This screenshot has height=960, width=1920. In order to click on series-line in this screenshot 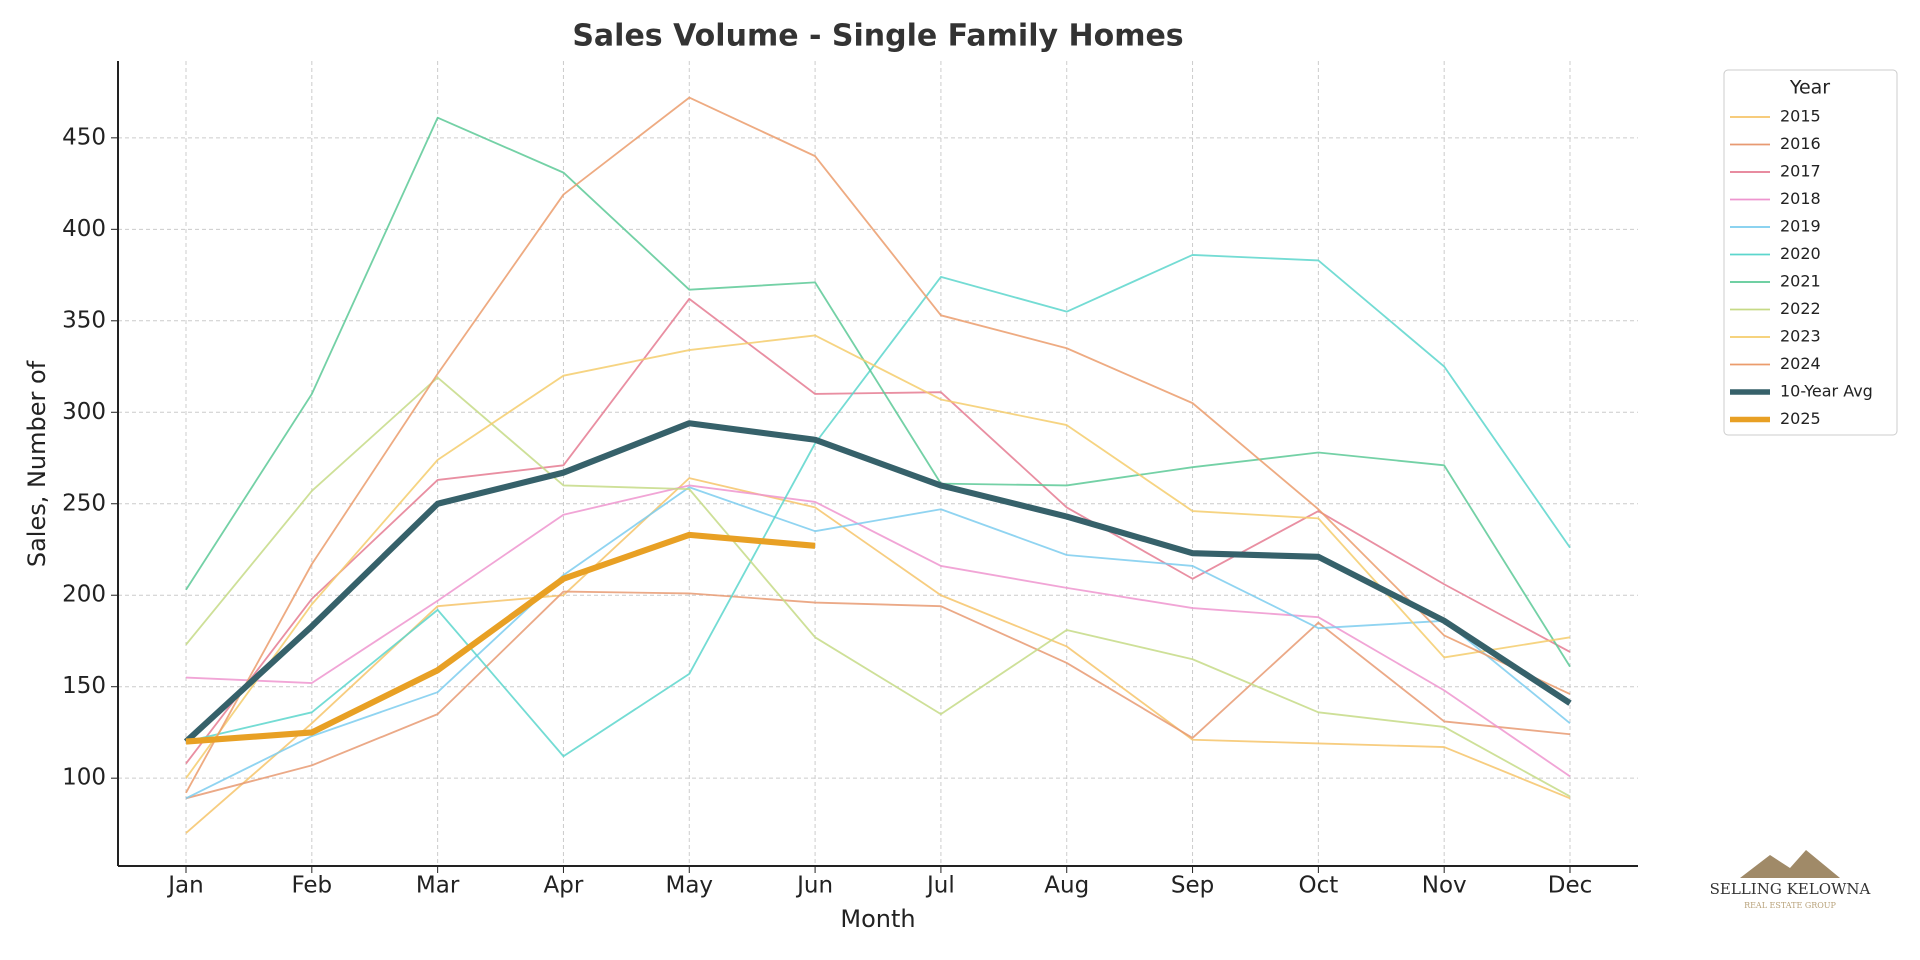, I will do `click(500, 638)`.